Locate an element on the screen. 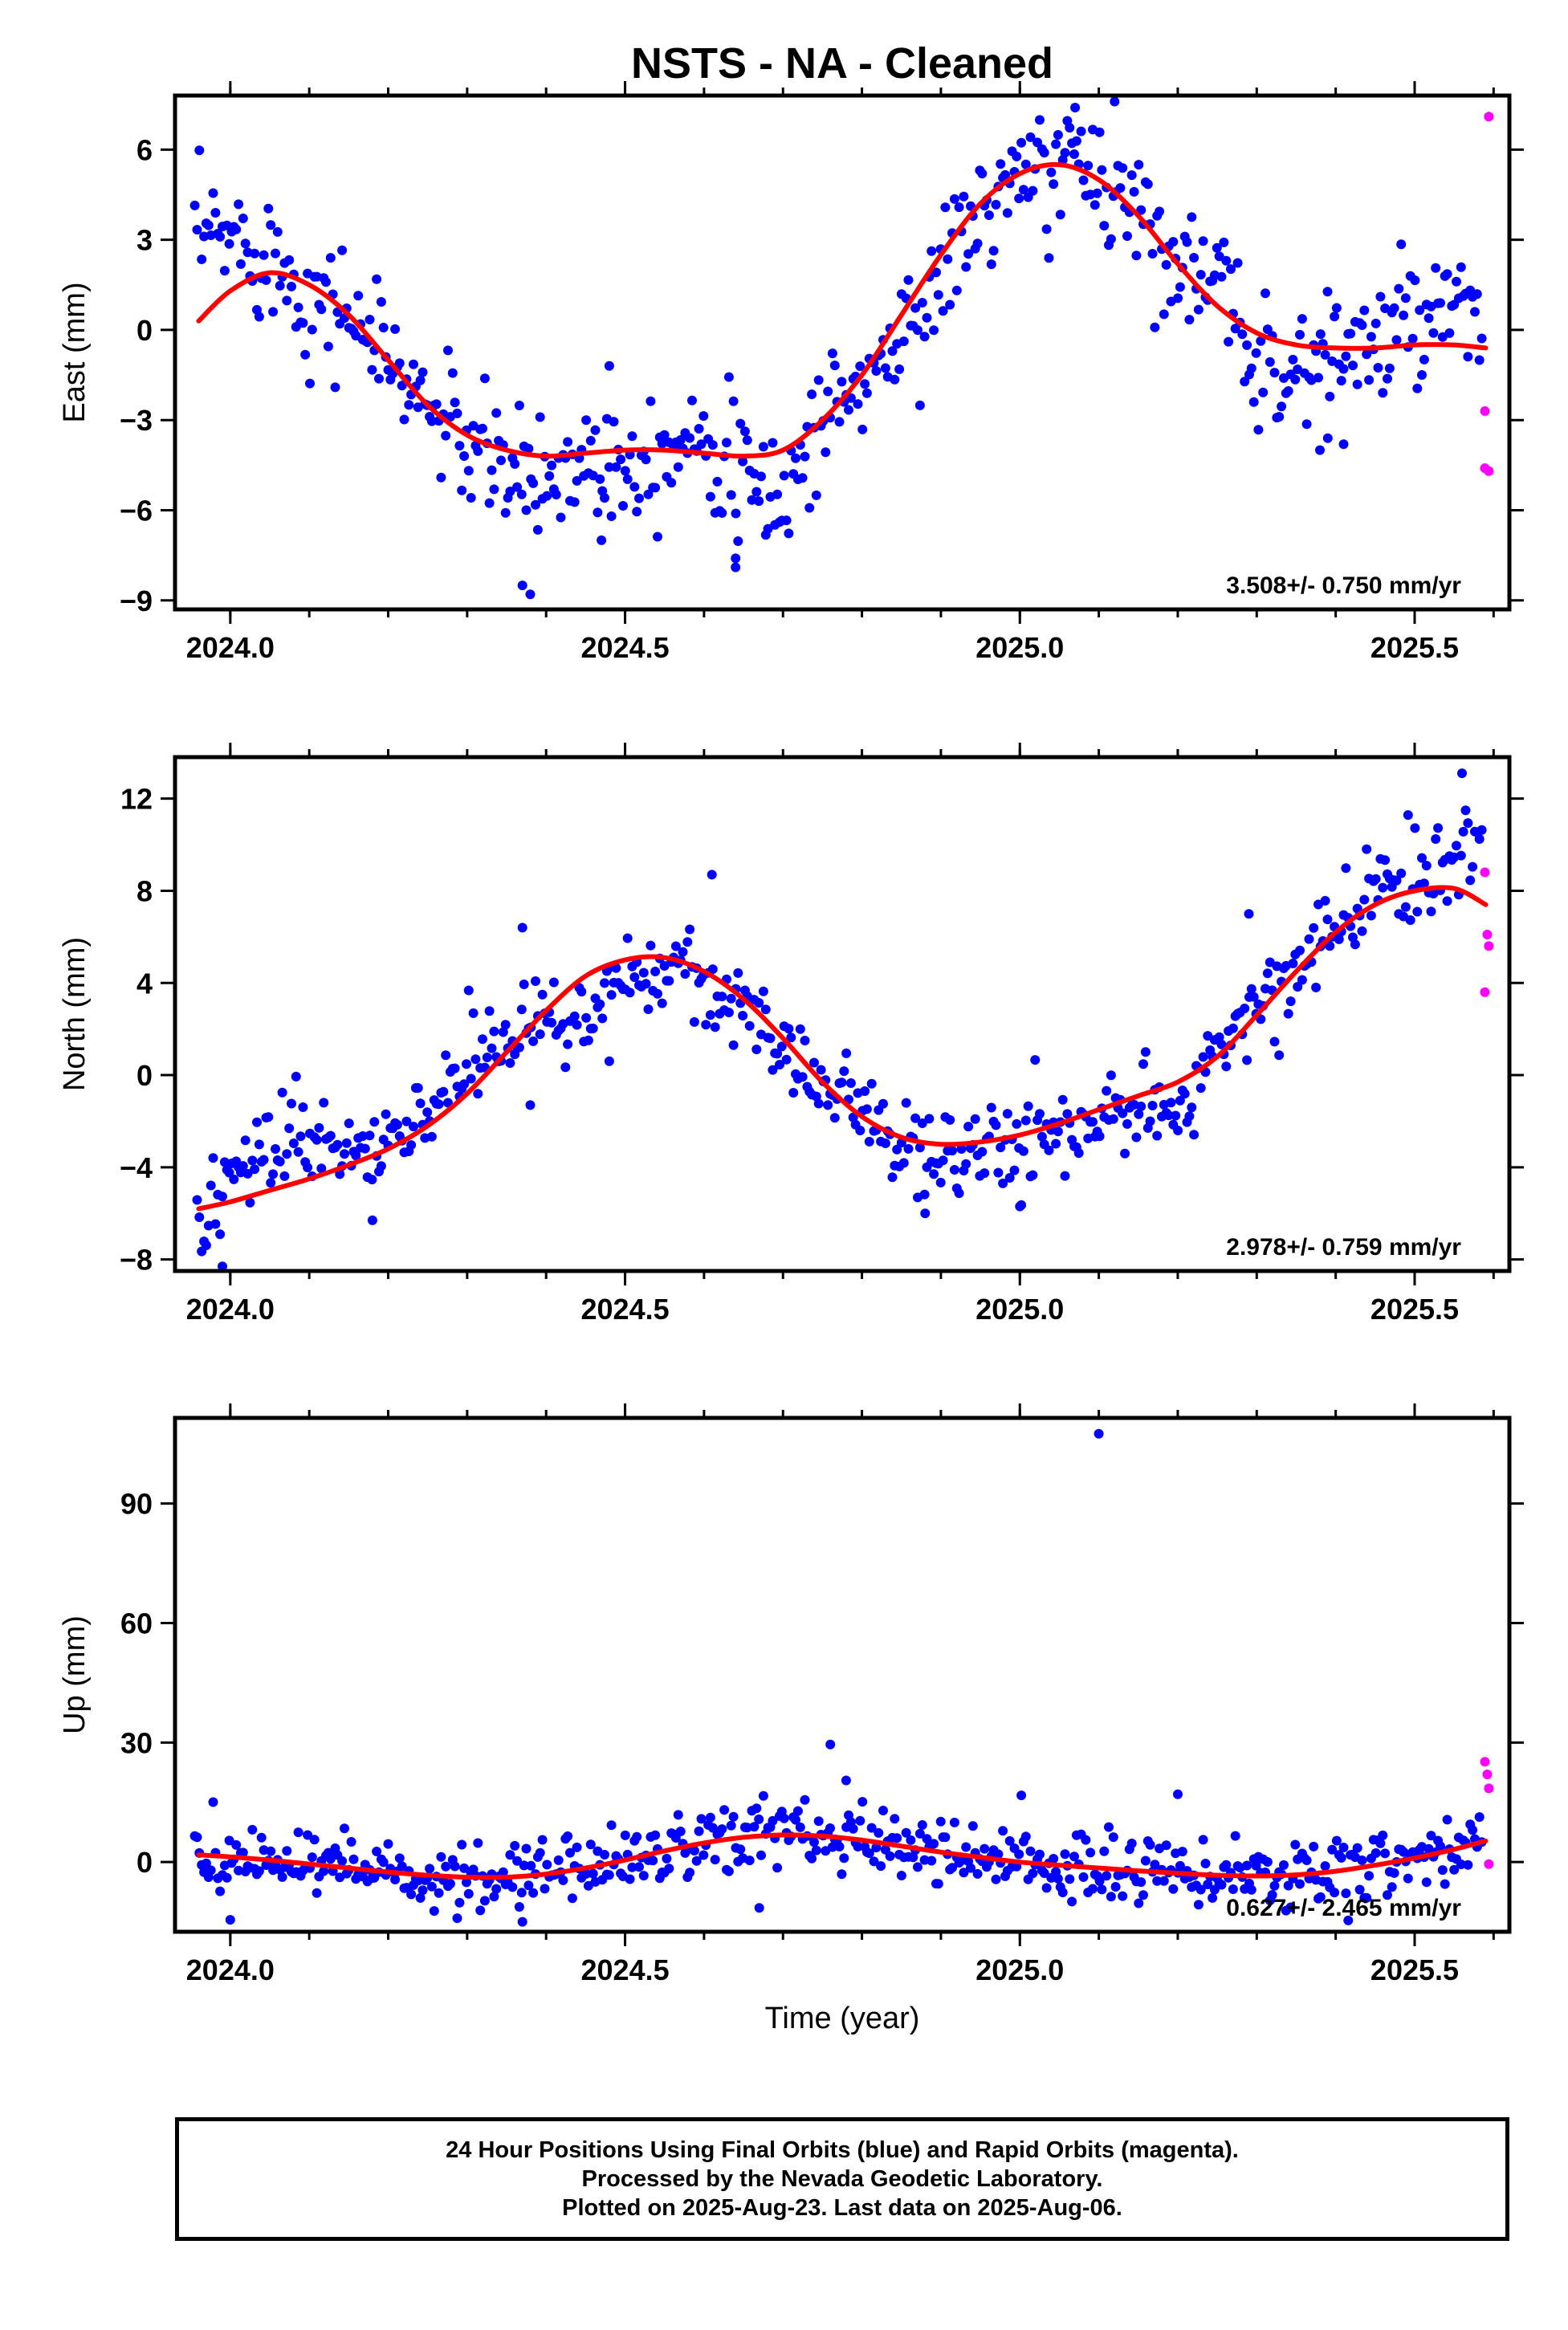  east-rapid-point is located at coordinates (1485, 411).